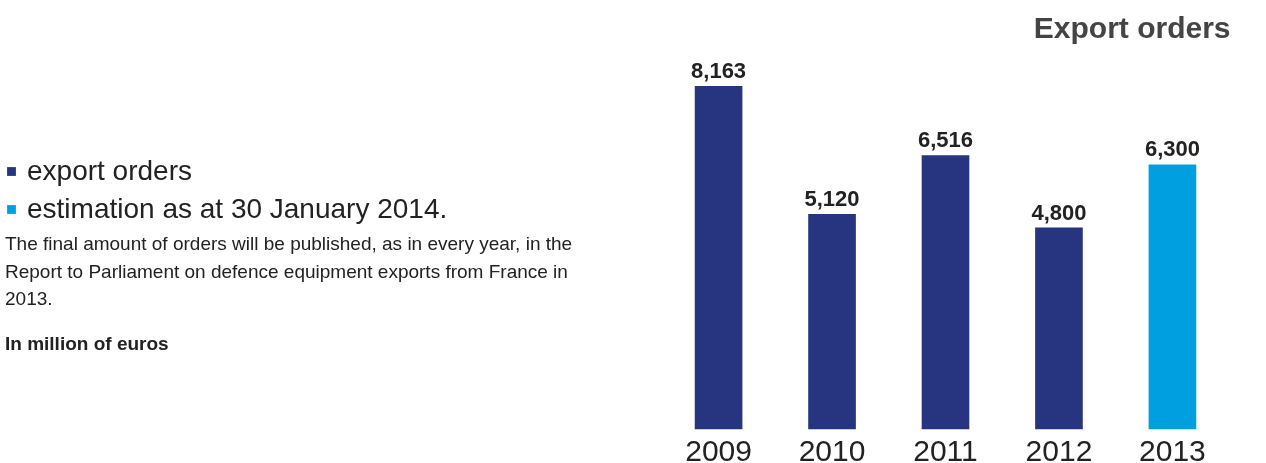  I want to click on data-label: 6,300, so click(1172, 149).